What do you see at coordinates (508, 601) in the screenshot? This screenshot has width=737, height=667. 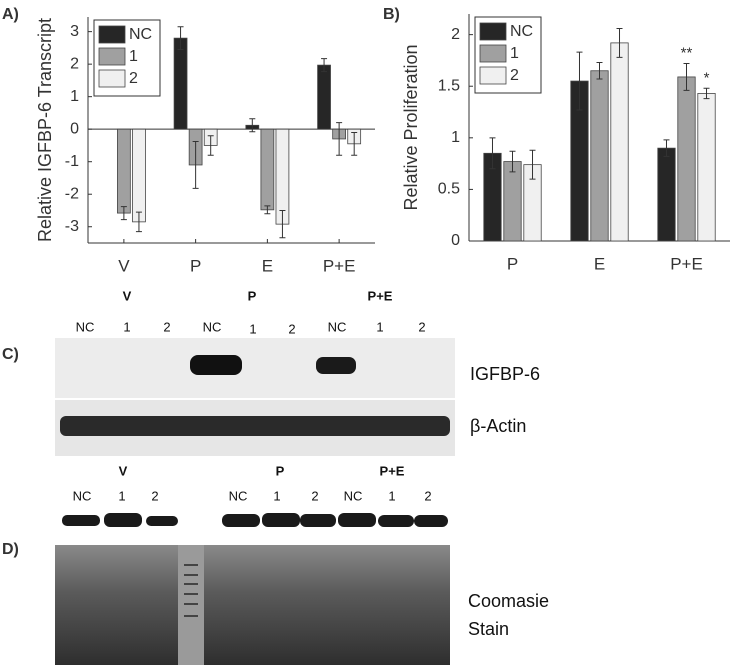 I see `stain-label: Coomasie` at bounding box center [508, 601].